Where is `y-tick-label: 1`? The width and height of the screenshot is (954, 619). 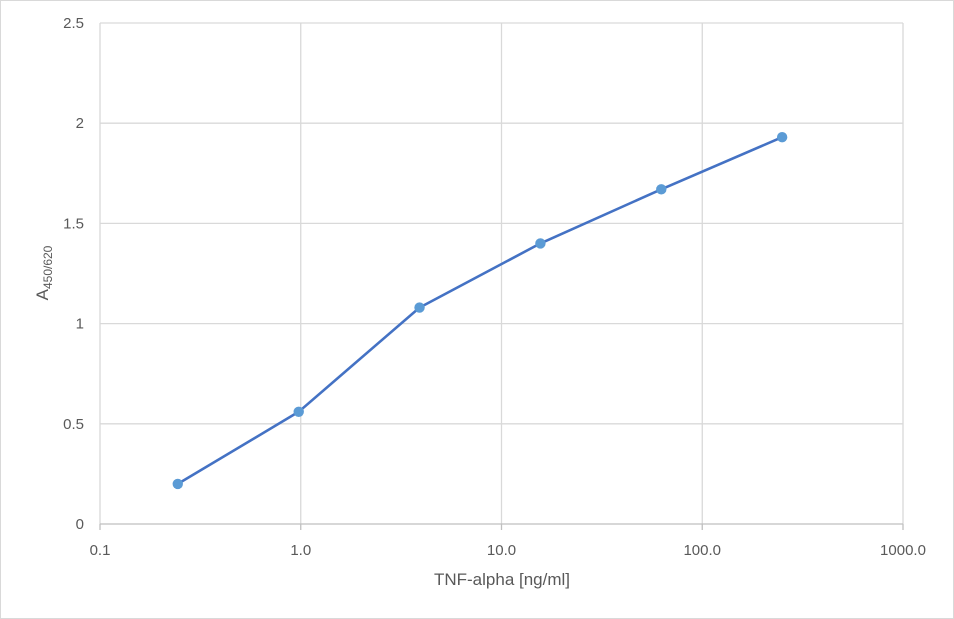
y-tick-label: 1 is located at coordinates (80, 324).